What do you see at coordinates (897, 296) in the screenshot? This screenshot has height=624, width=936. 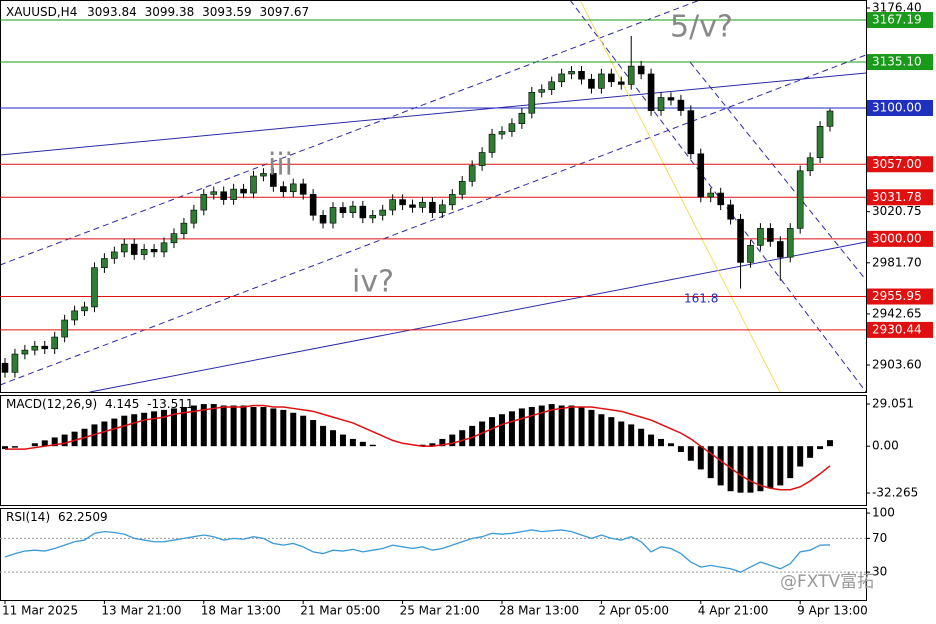 I see `level-label: 2955.95` at bounding box center [897, 296].